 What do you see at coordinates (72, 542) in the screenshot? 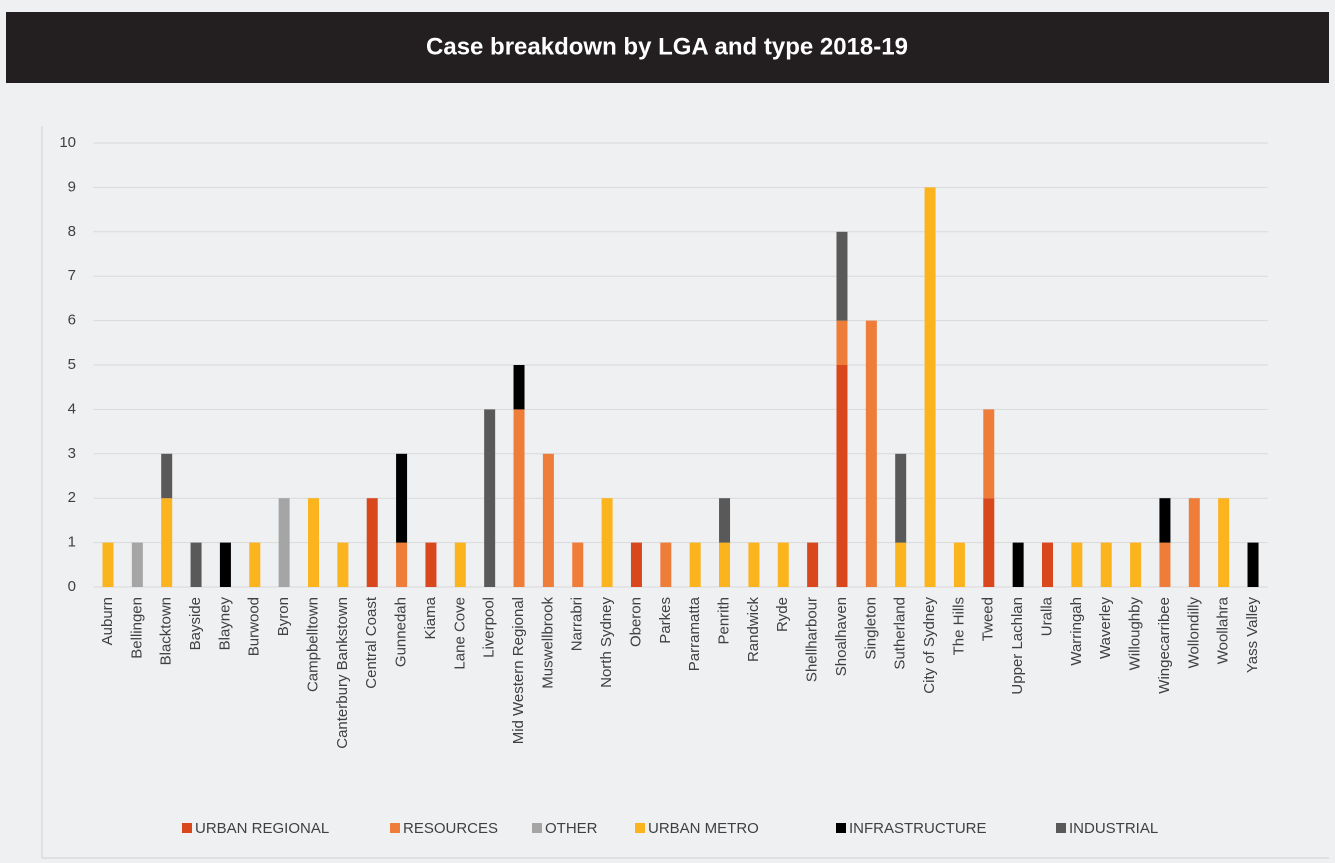
I see `y-tick-label: 1` at bounding box center [72, 542].